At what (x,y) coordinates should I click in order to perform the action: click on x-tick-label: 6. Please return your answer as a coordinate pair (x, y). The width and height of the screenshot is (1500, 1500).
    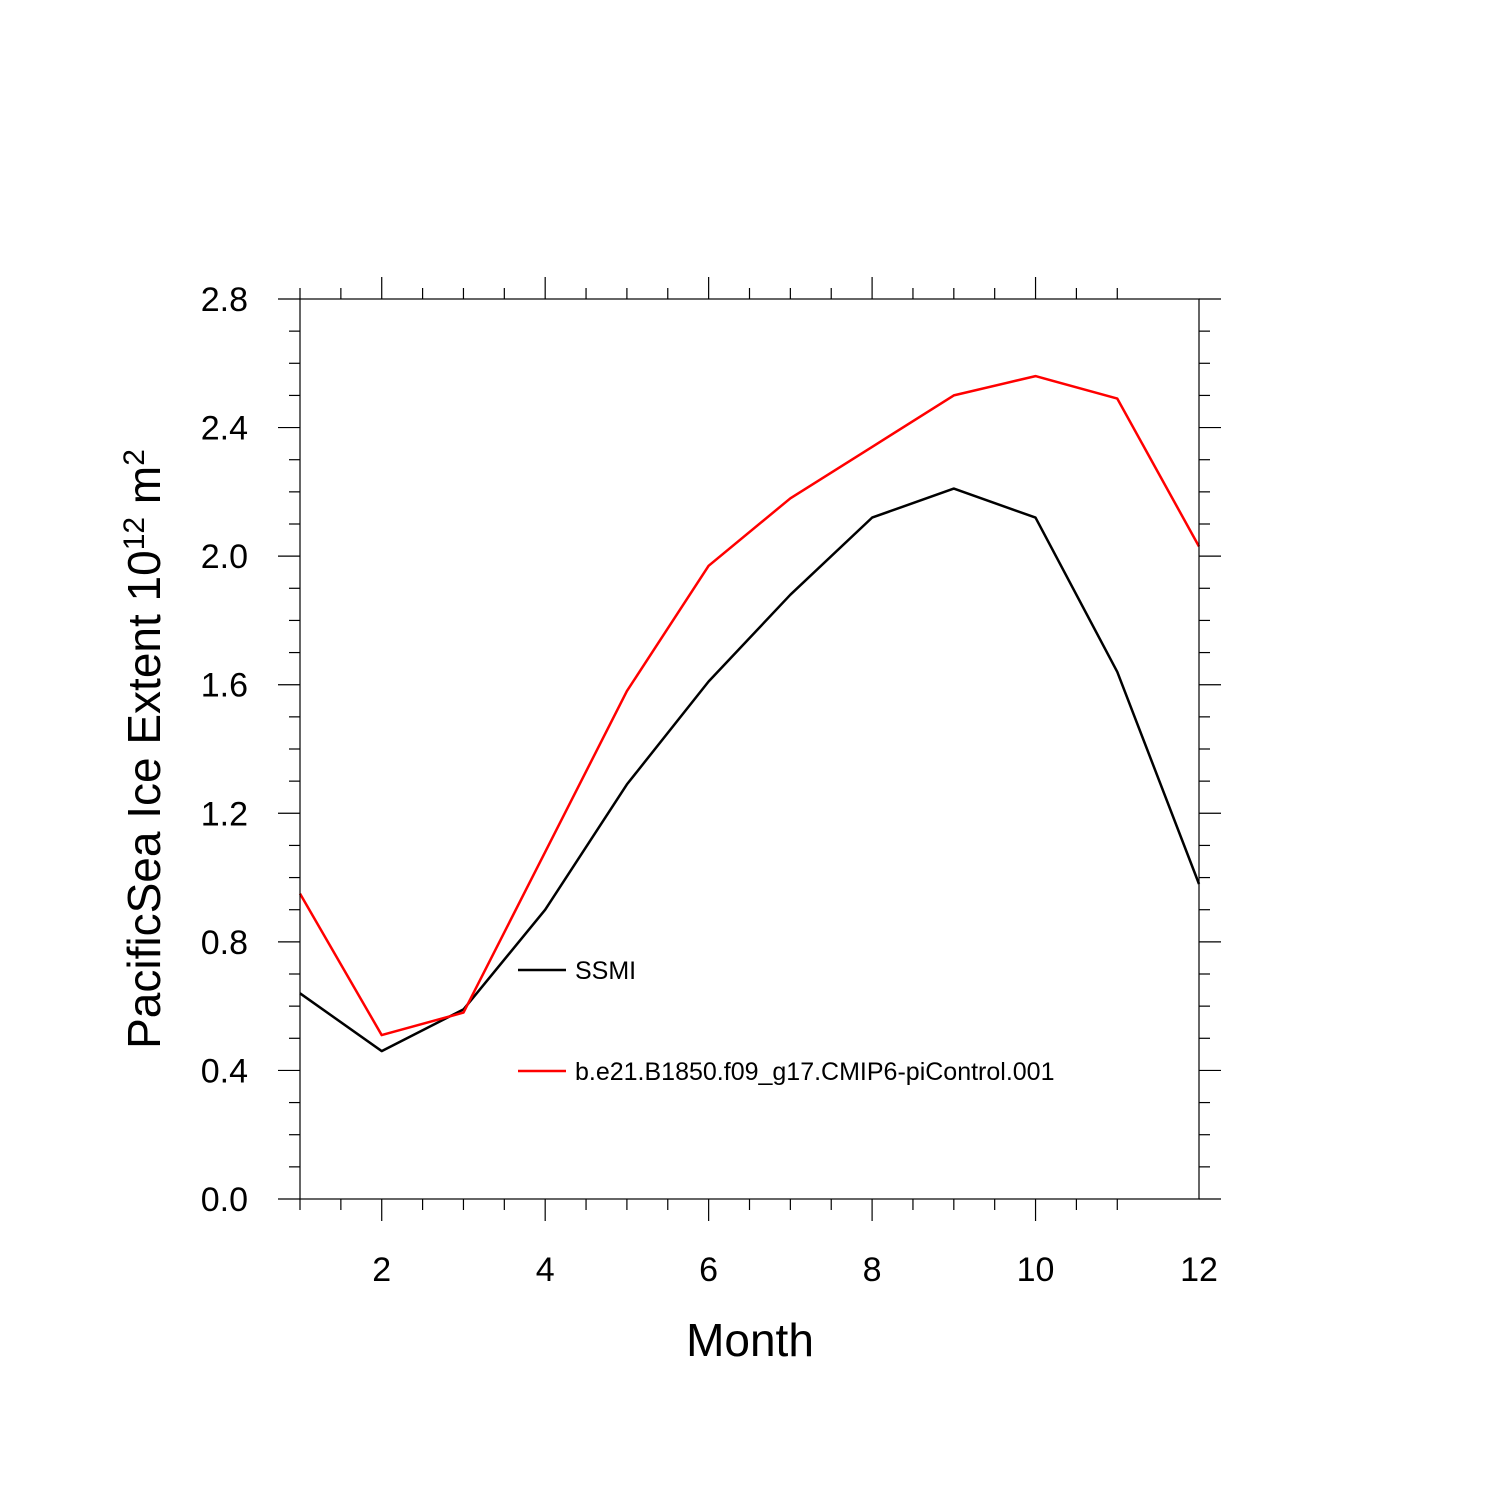
    Looking at the image, I should click on (708, 1270).